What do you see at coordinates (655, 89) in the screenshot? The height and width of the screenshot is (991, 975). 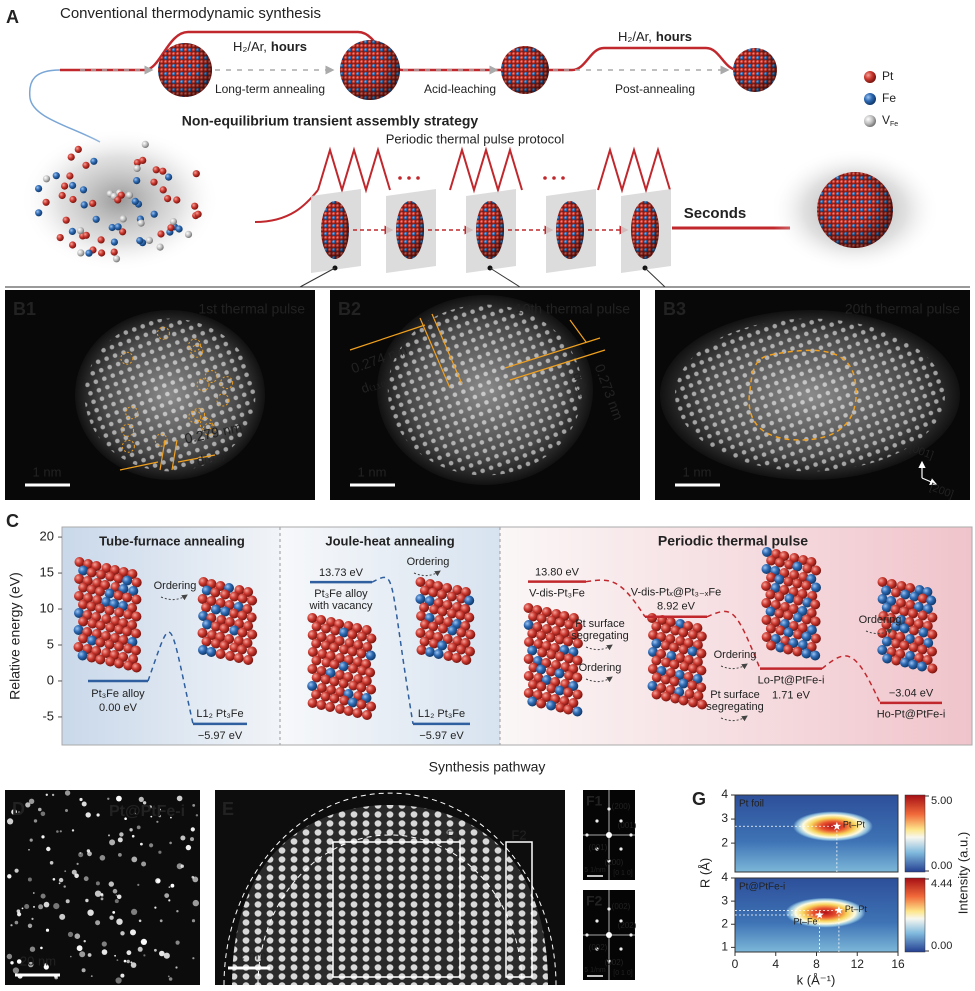 I see `step-label: Post-annealing` at bounding box center [655, 89].